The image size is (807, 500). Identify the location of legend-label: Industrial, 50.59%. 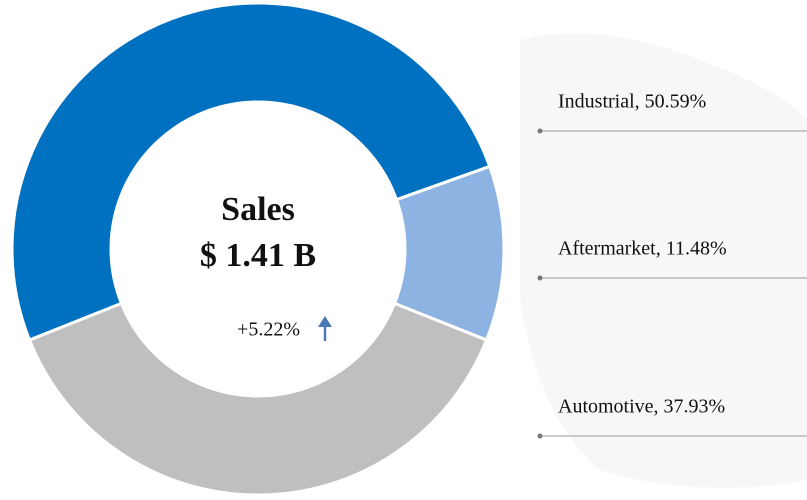
(632, 102).